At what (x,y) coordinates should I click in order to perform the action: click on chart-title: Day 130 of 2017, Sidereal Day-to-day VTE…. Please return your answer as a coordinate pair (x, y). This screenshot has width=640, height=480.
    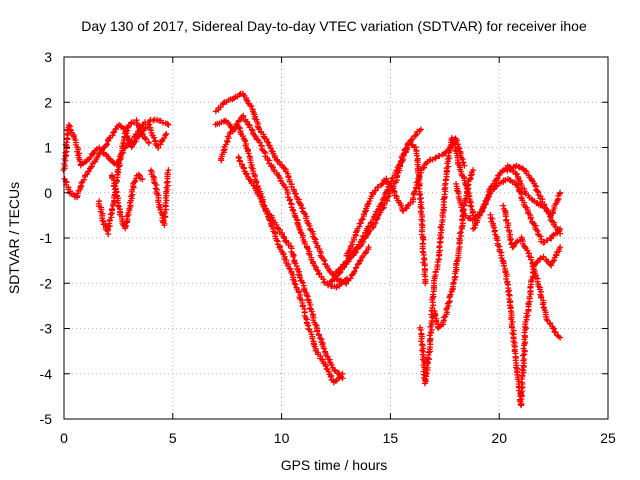
    Looking at the image, I should click on (334, 26).